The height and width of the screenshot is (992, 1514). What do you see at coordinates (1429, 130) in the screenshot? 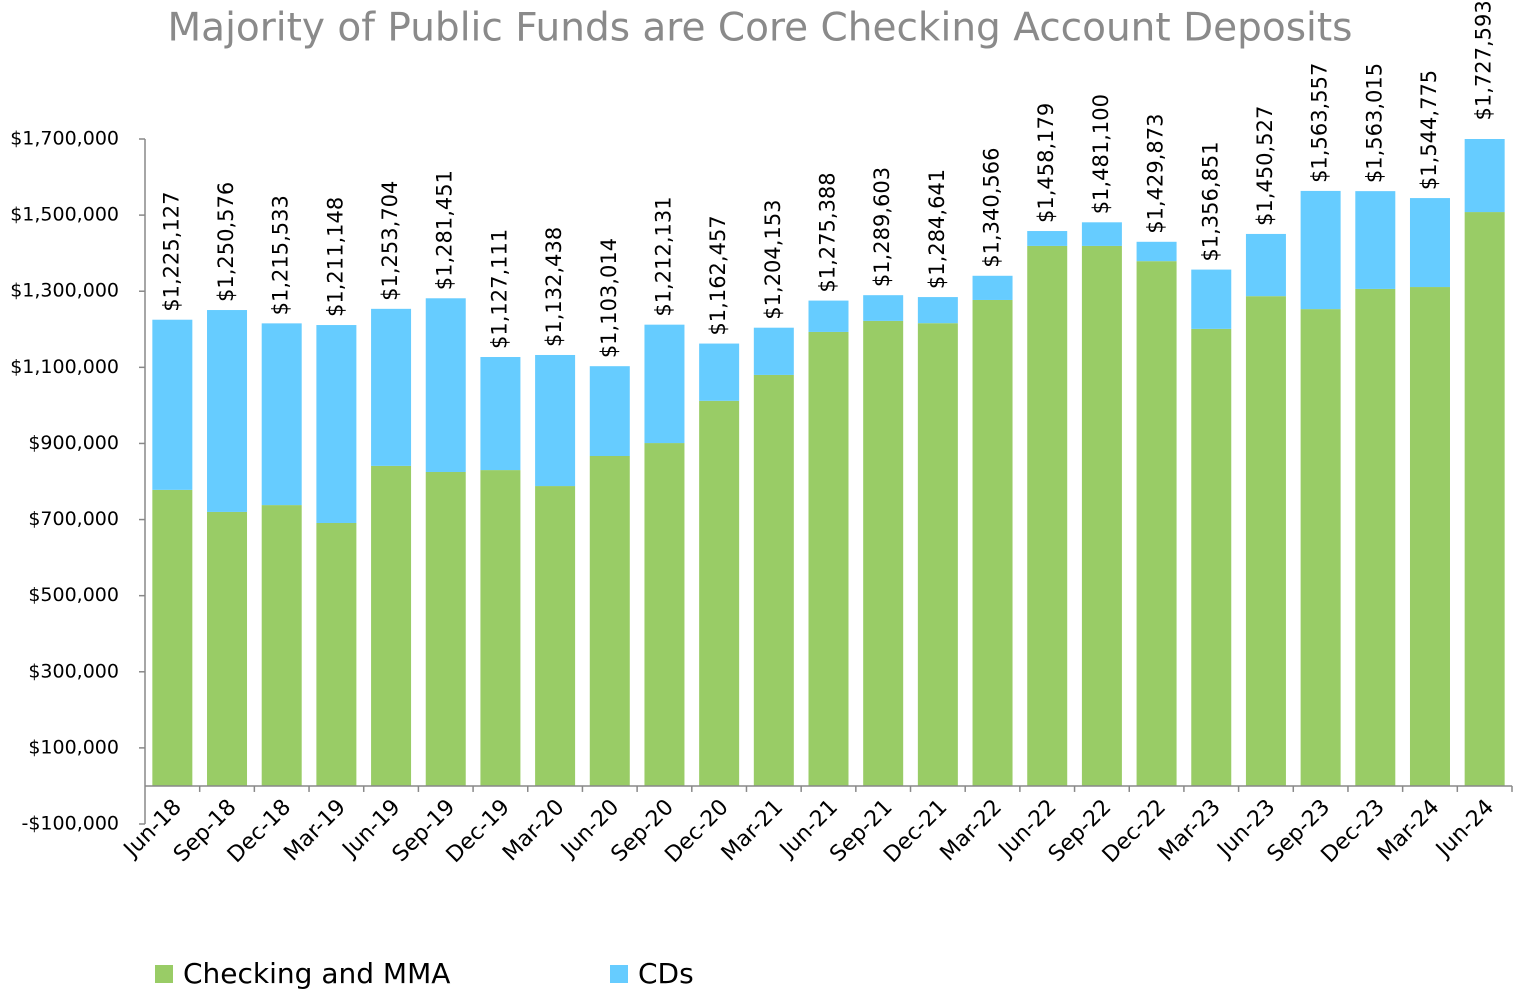
I see `total-label: $1,544,775` at bounding box center [1429, 130].